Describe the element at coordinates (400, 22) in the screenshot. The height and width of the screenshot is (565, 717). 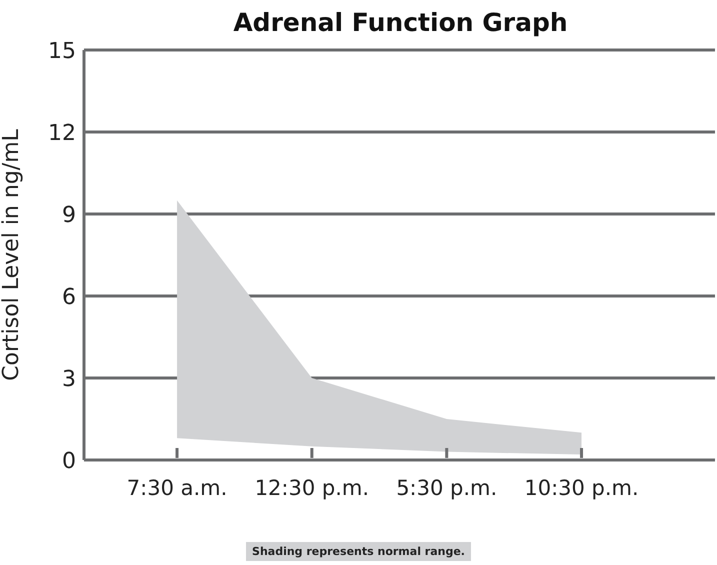
I see `chart-title: Adrenal Function Graph` at that location.